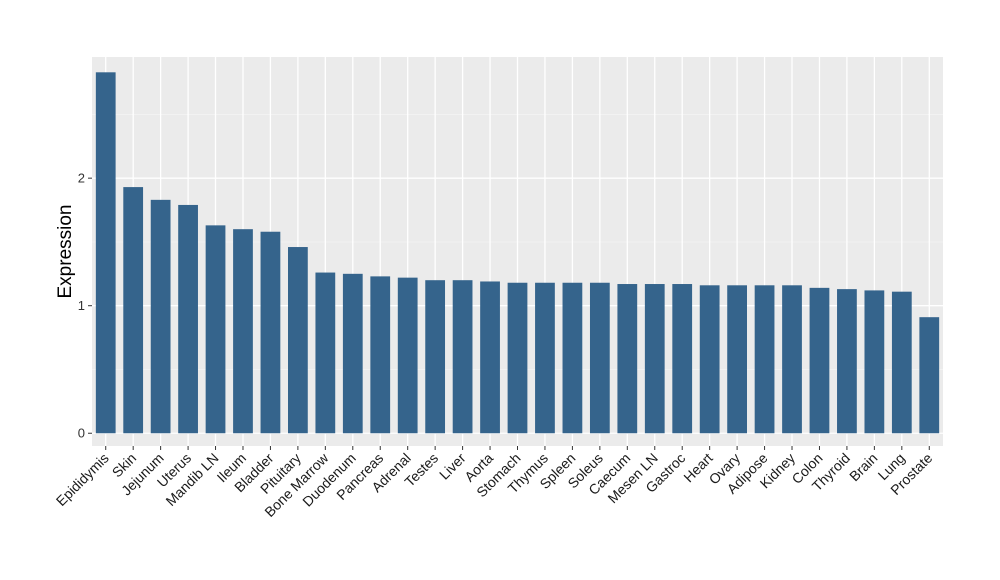 This screenshot has width=1000, height=580. Describe the element at coordinates (435, 357) in the screenshot. I see `bar-testes` at that location.